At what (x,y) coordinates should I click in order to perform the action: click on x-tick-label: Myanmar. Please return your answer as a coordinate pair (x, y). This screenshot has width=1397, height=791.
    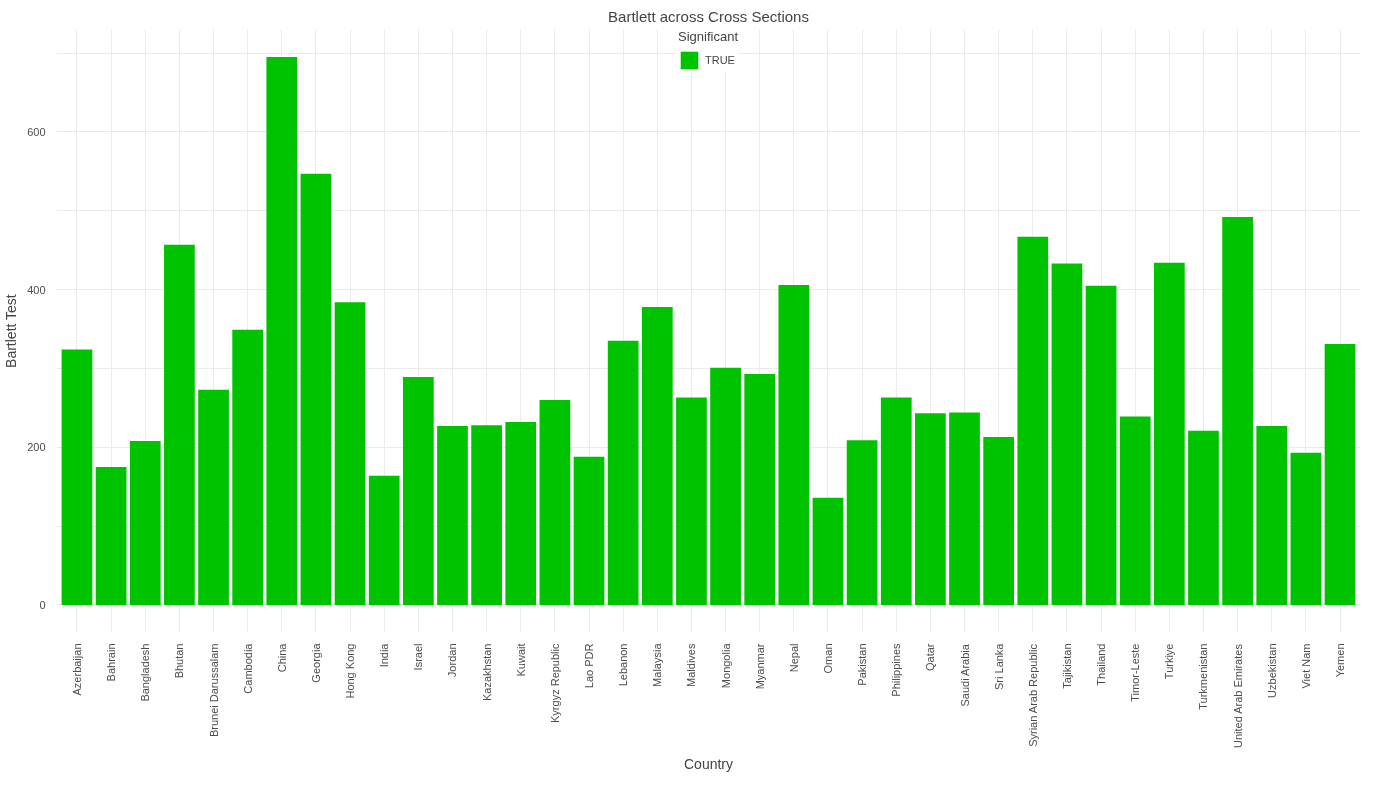
    Looking at the image, I should click on (759, 666).